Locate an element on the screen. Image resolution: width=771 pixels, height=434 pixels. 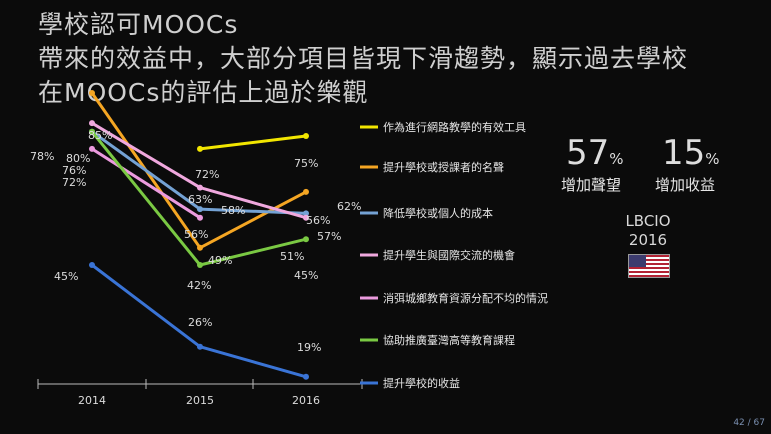
source-note: LBCIO 2016 is located at coordinates (648, 231).